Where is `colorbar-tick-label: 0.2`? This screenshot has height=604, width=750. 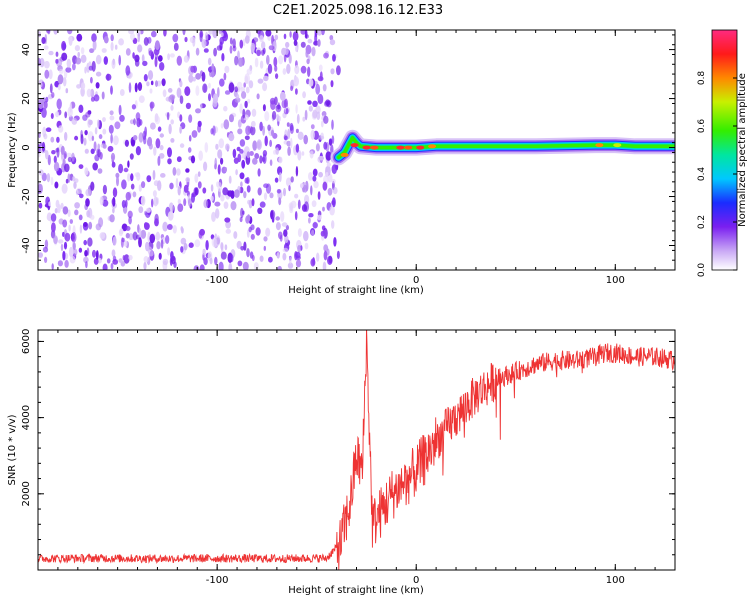
colorbar-tick-label: 0.2 is located at coordinates (702, 222).